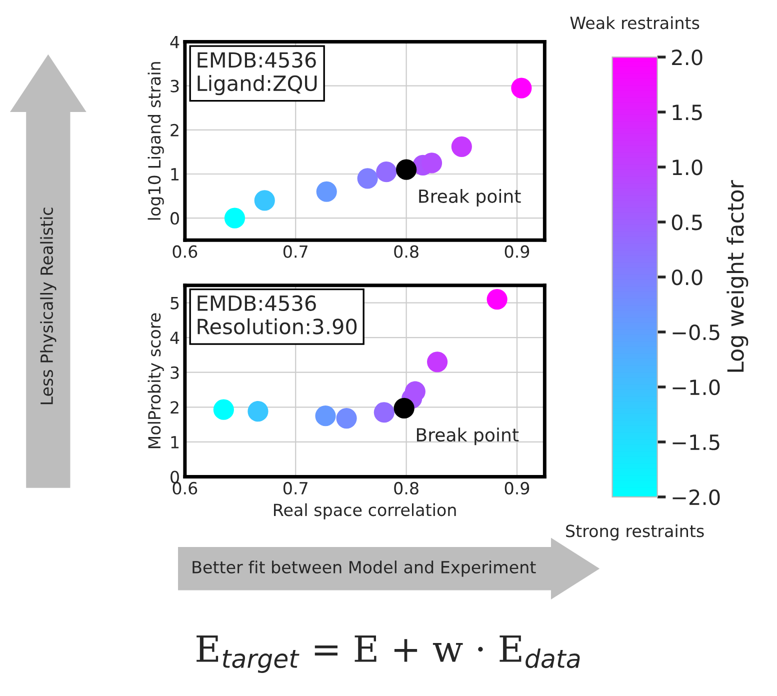  I want to click on text: Weak restraints, so click(635, 23).